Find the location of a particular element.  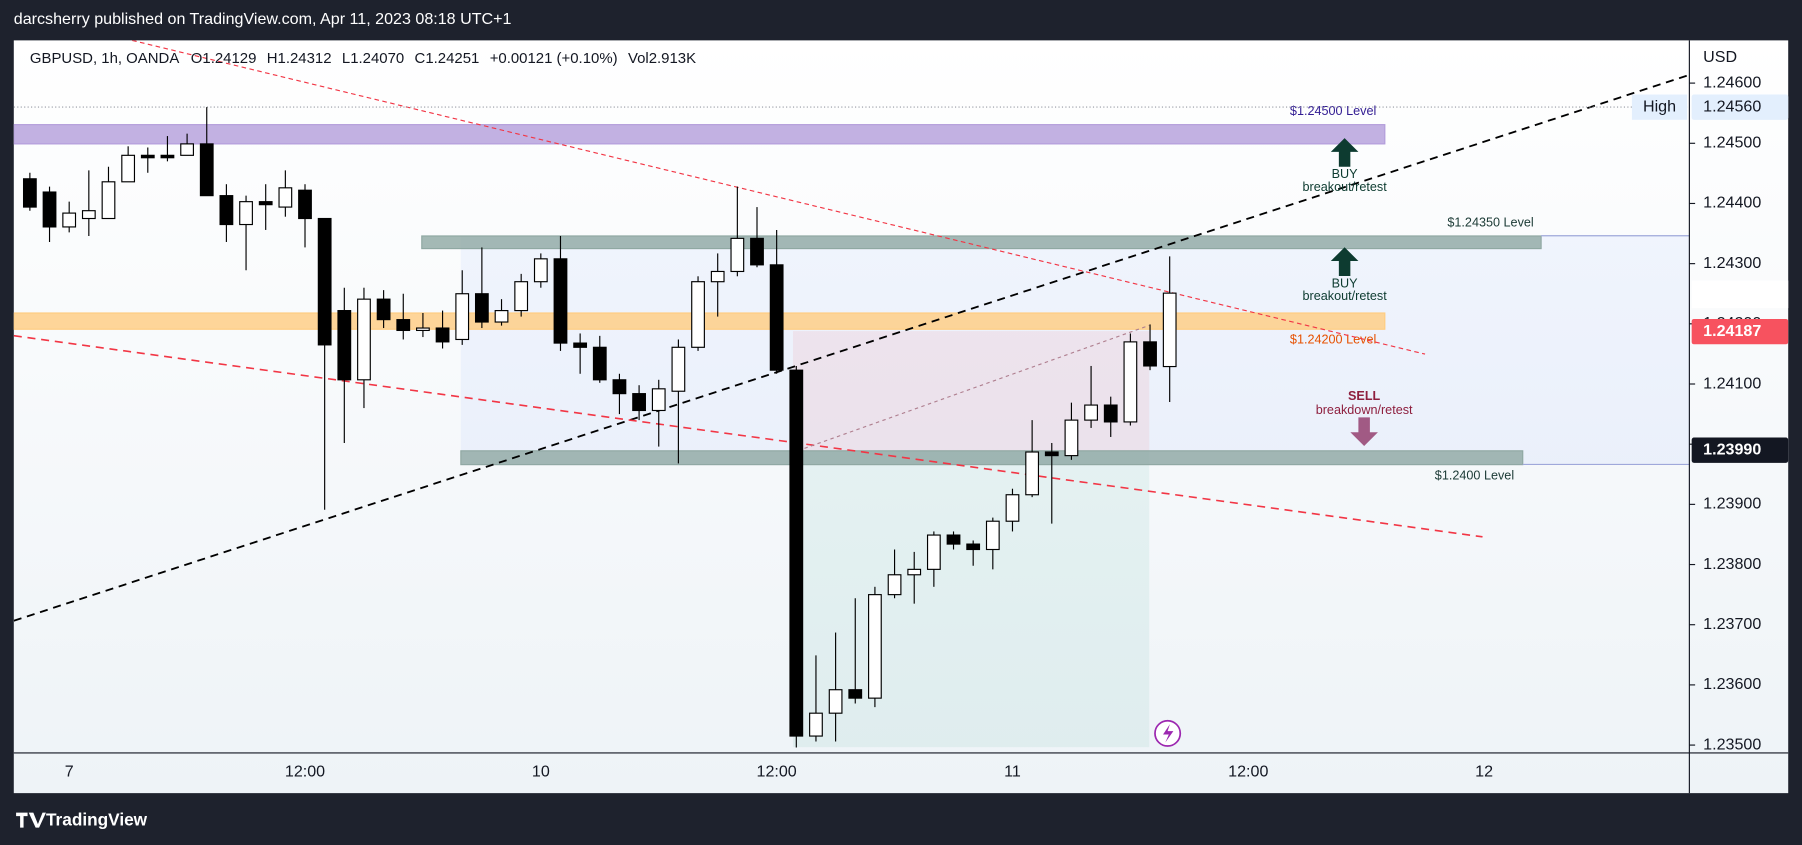

arrow-down is located at coordinates (1364, 432).